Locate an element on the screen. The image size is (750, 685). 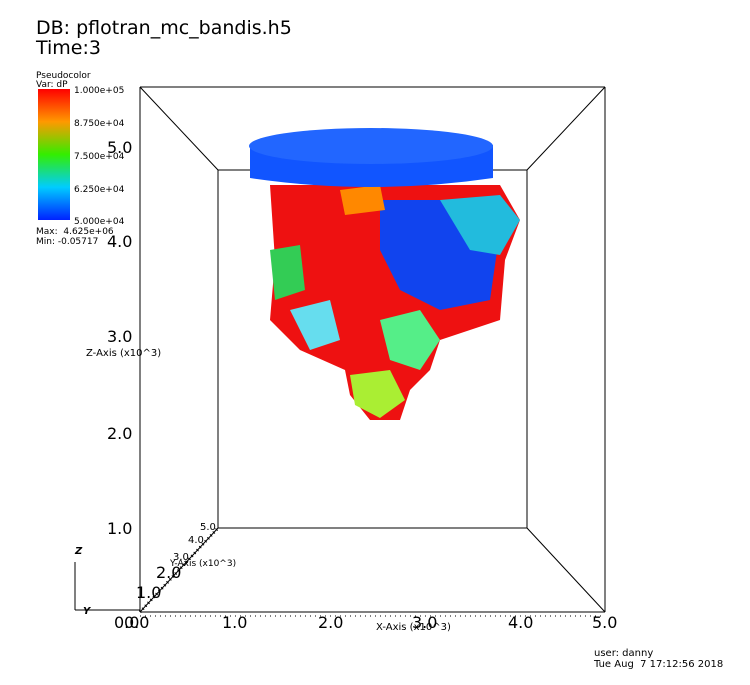
z-tick-label: 5.0 is located at coordinates (119, 147).